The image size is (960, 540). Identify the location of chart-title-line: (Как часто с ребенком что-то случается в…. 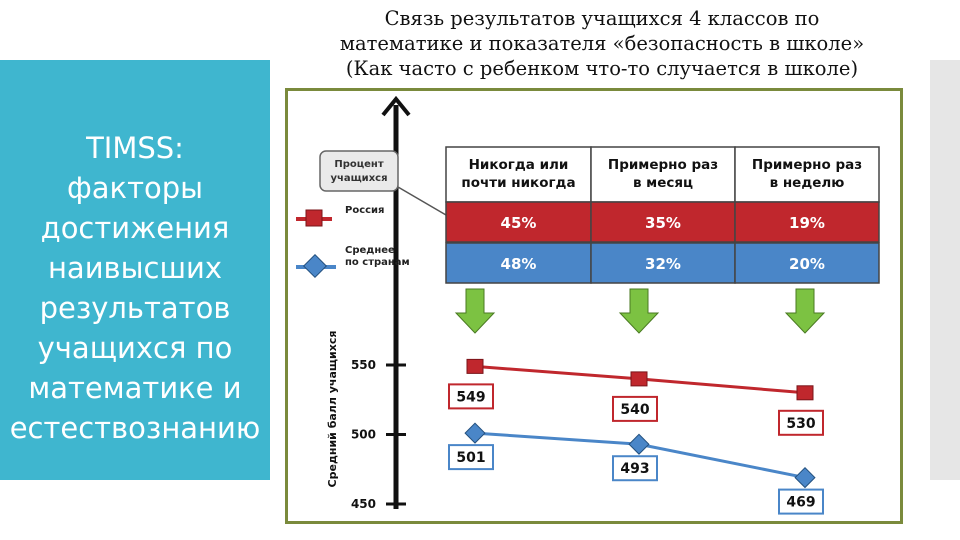
(602, 68).